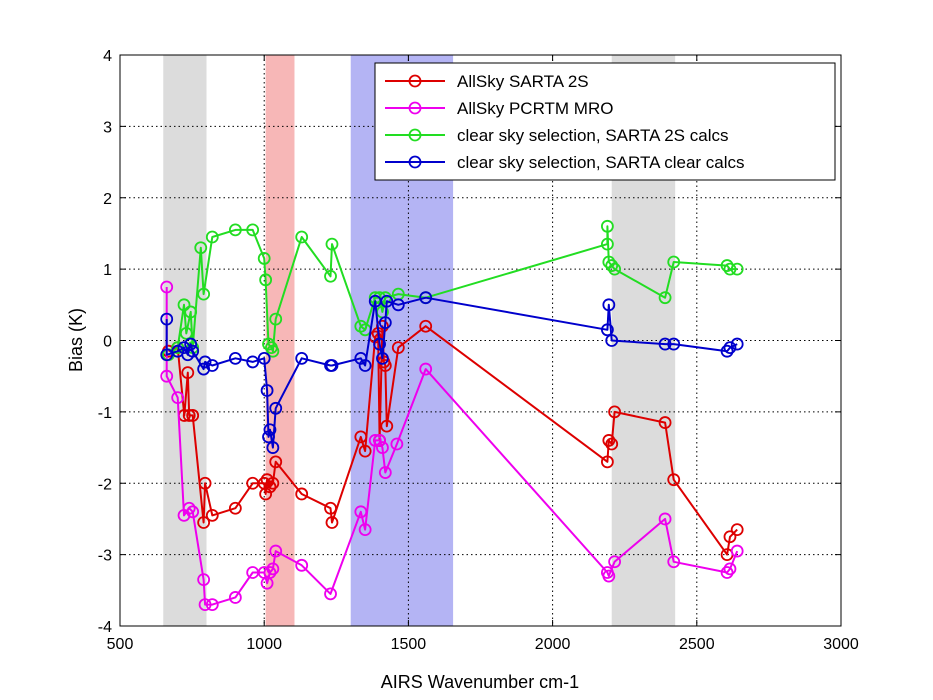 This screenshot has height=700, width=933. What do you see at coordinates (523, 81) in the screenshot?
I see `legend-entry-label: AllSky SARTA 2S` at bounding box center [523, 81].